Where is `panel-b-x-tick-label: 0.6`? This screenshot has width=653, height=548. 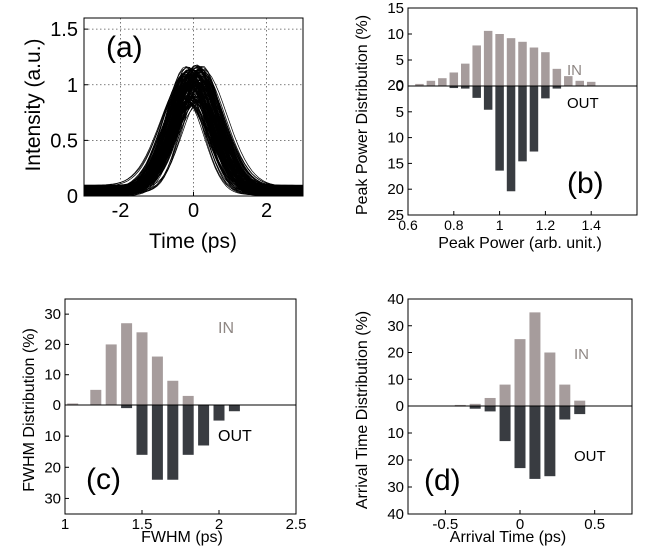 panel-b-x-tick-label: 0.6 is located at coordinates (408, 225).